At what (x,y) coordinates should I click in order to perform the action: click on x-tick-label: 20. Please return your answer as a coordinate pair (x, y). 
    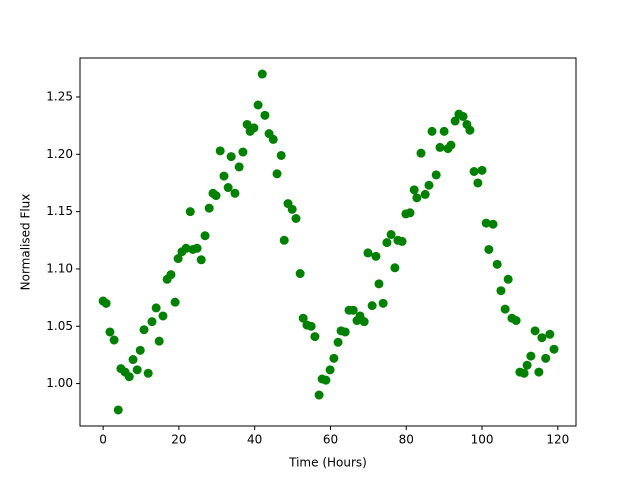
    Looking at the image, I should click on (178, 440).